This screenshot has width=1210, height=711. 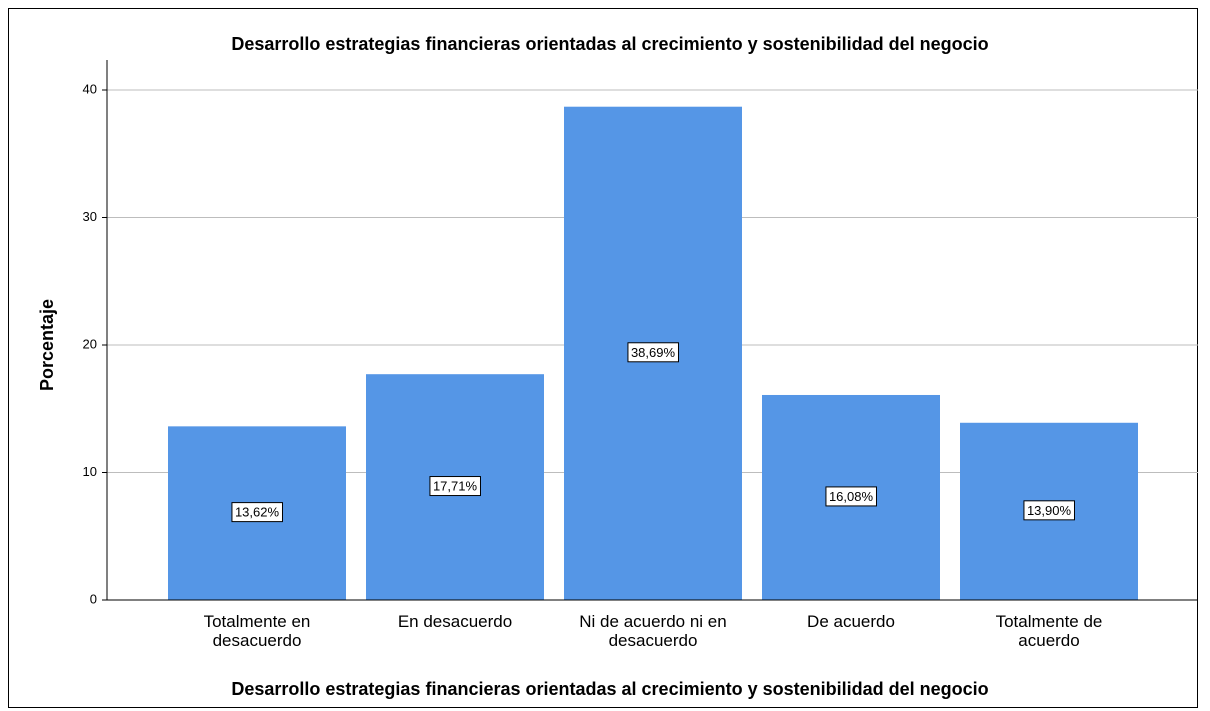 I want to click on y-tick-label: 20, so click(x=90, y=343).